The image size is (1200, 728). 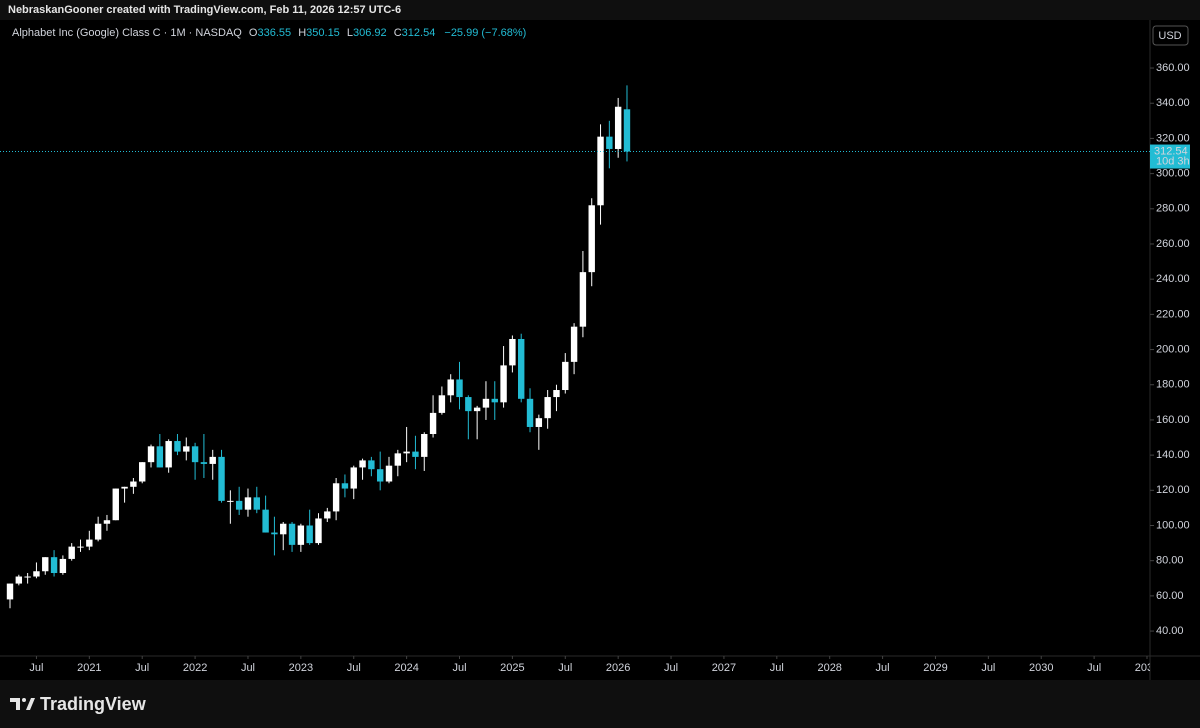 I want to click on y-tick-label: 300.00, so click(x=1173, y=174).